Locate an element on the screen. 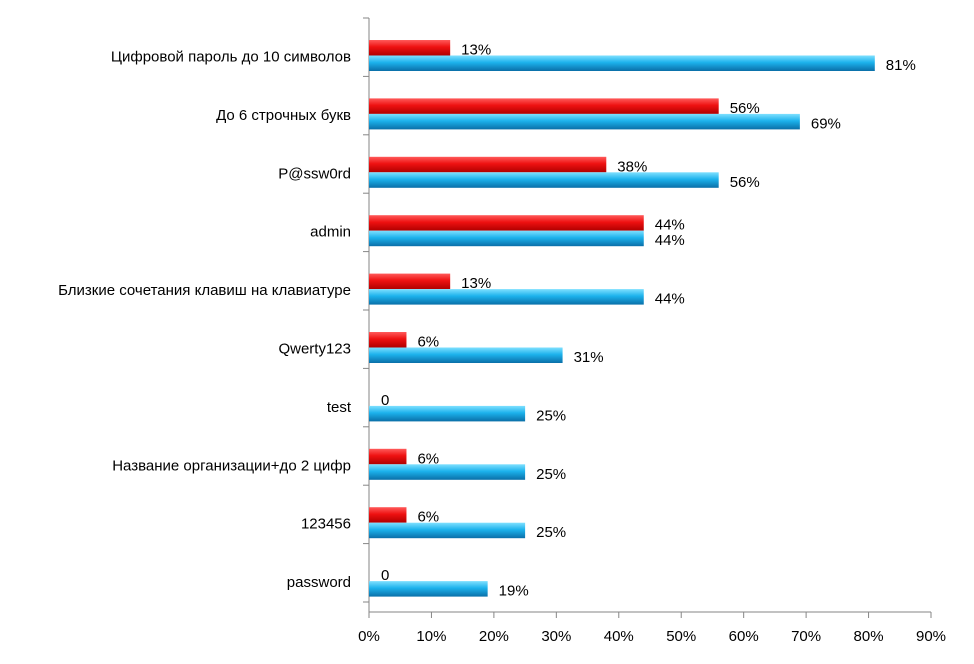 The image size is (974, 664). category-label: Близкие сочетания клавиш на клавиатуре is located at coordinates (204, 290).